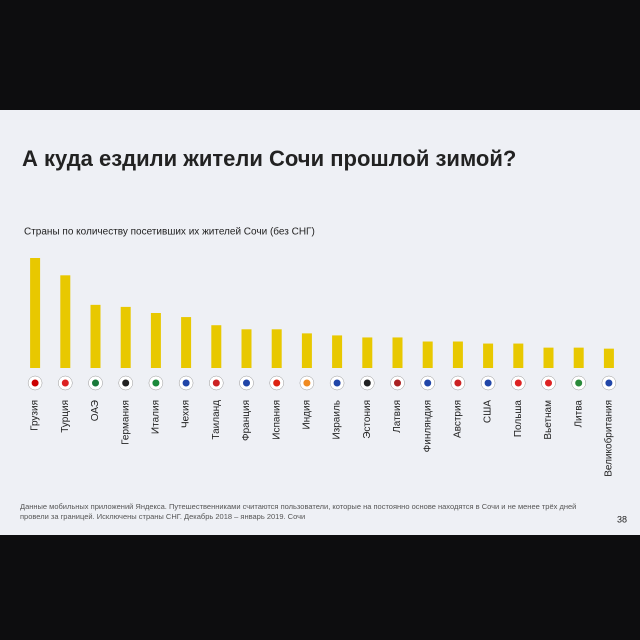 The width and height of the screenshot is (640, 640). I want to click on x-tick-label: Франция, so click(246, 420).